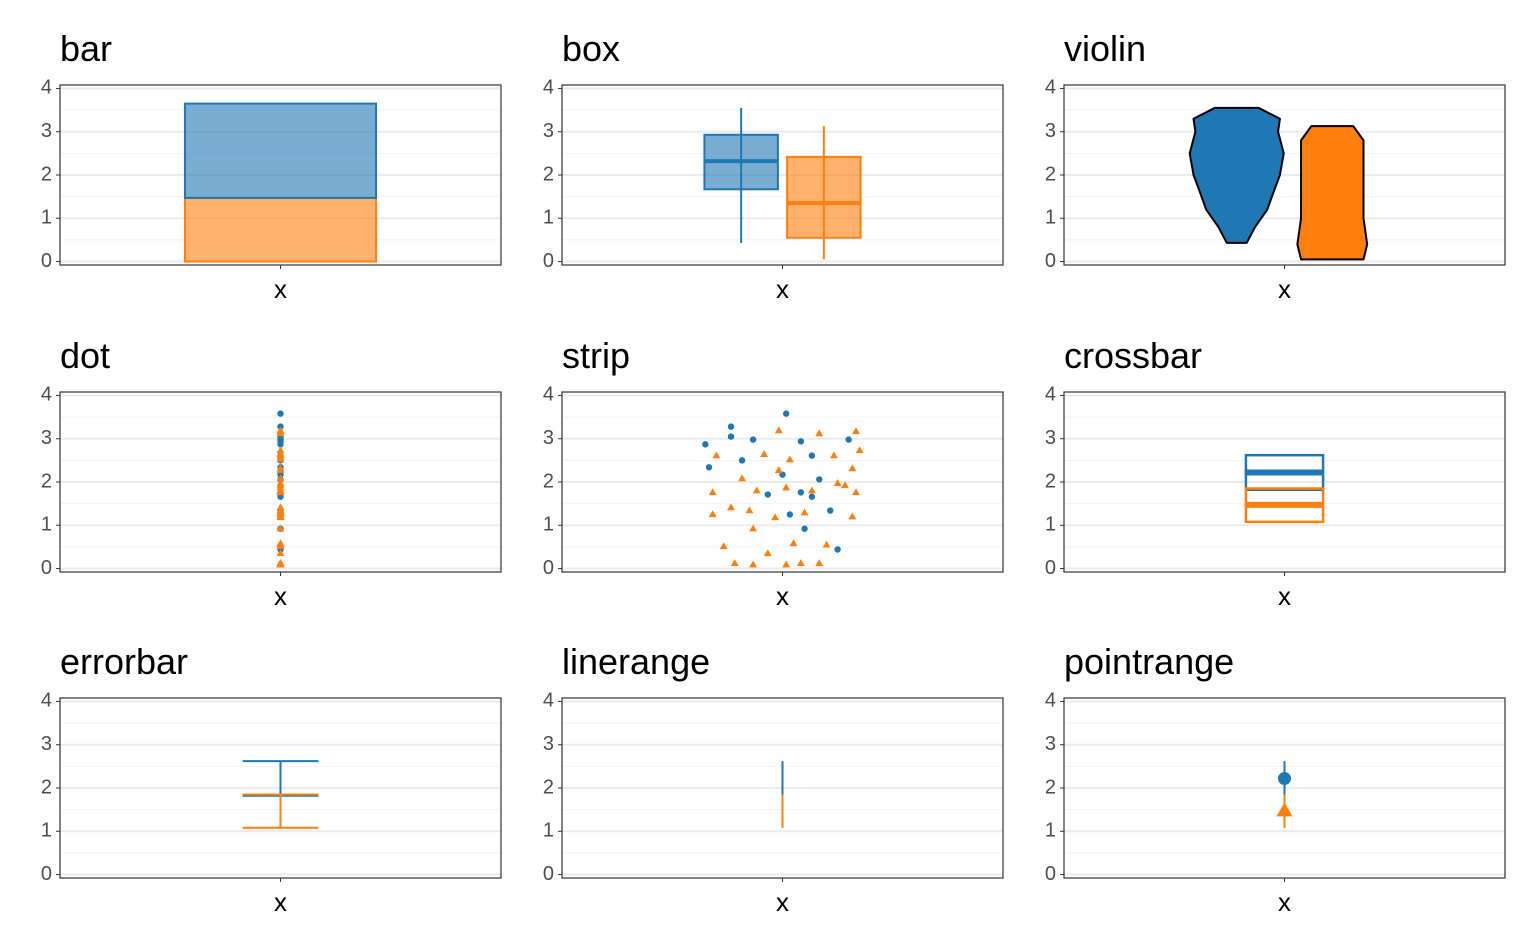 Image resolution: width=1536 pixels, height=949 pixels. What do you see at coordinates (124, 661) in the screenshot?
I see `chart-title: errorbar` at bounding box center [124, 661].